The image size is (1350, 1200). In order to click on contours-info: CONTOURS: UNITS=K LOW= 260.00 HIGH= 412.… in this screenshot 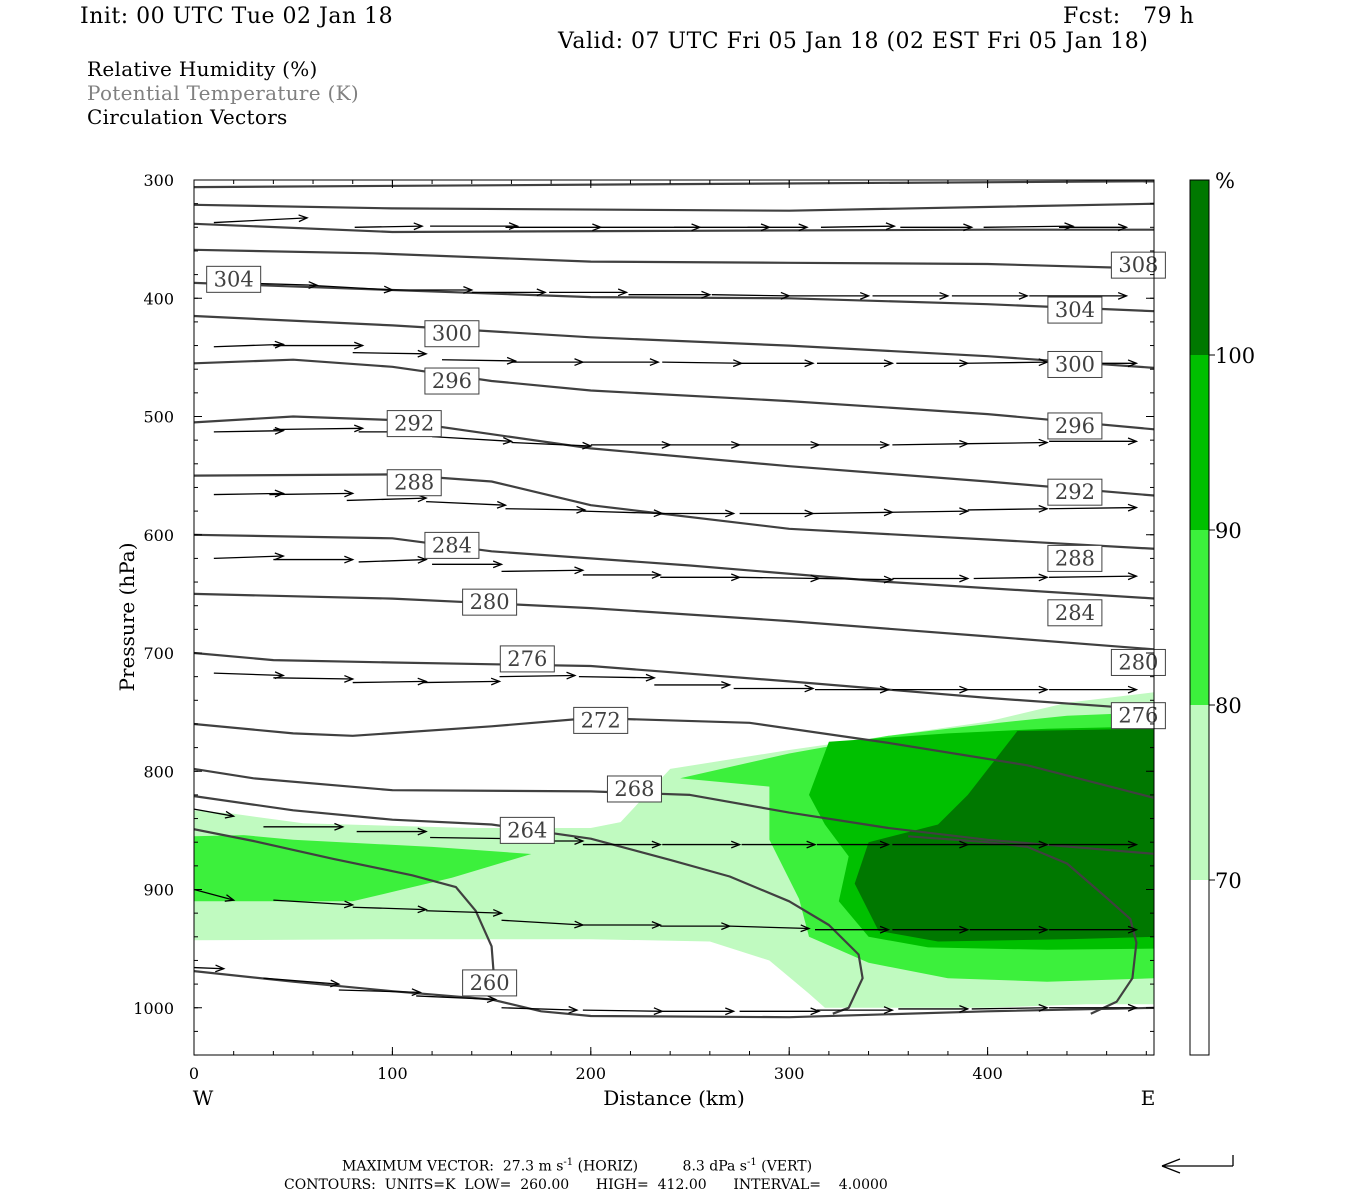, I will do `click(586, 1185)`.